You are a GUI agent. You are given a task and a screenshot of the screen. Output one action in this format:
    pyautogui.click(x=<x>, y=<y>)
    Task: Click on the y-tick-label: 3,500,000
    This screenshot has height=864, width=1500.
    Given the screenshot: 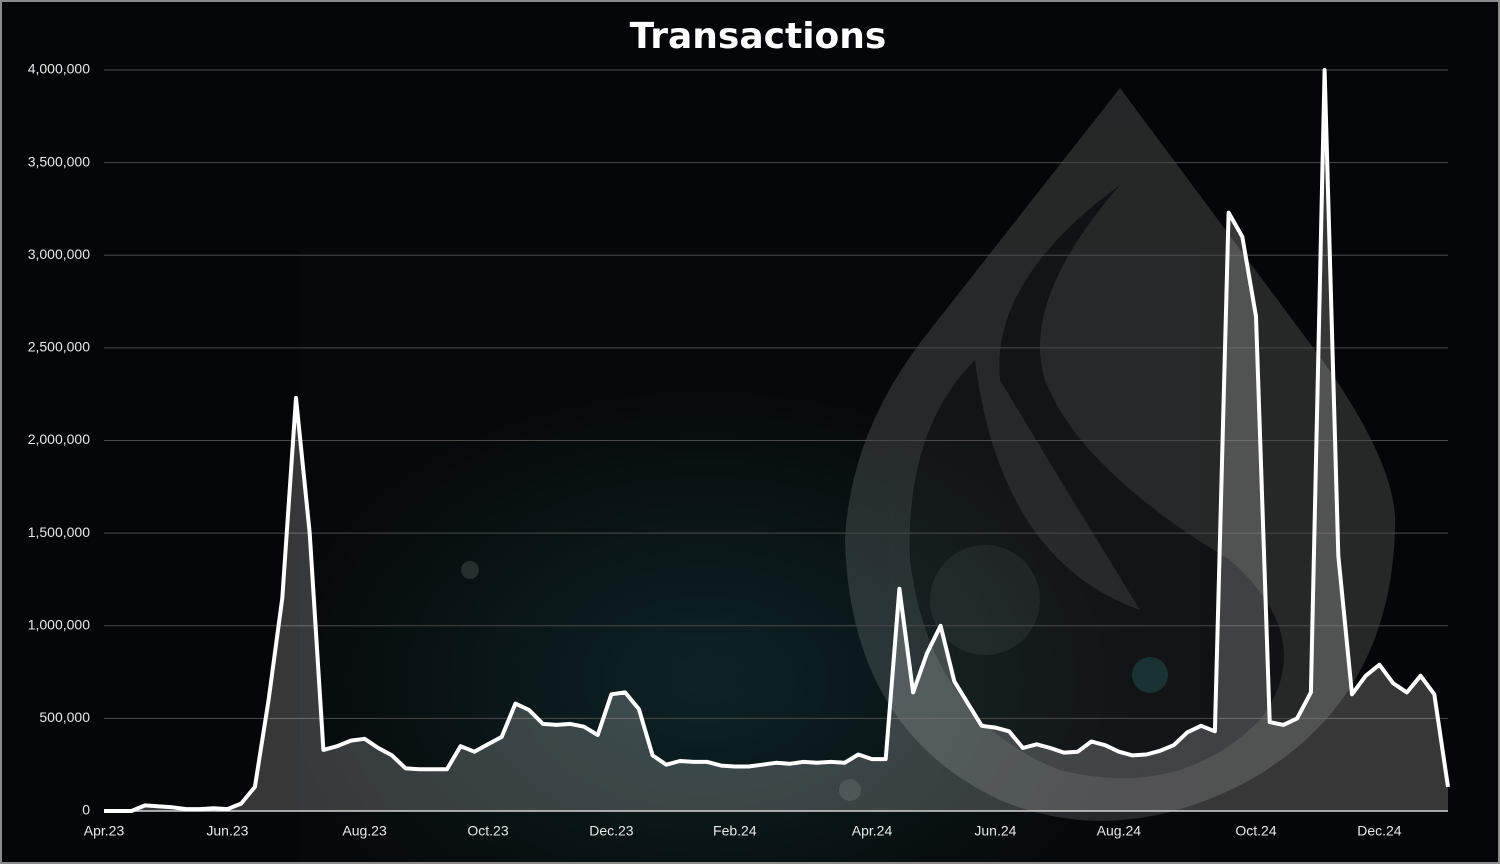 What is the action you would take?
    pyautogui.click(x=59, y=161)
    